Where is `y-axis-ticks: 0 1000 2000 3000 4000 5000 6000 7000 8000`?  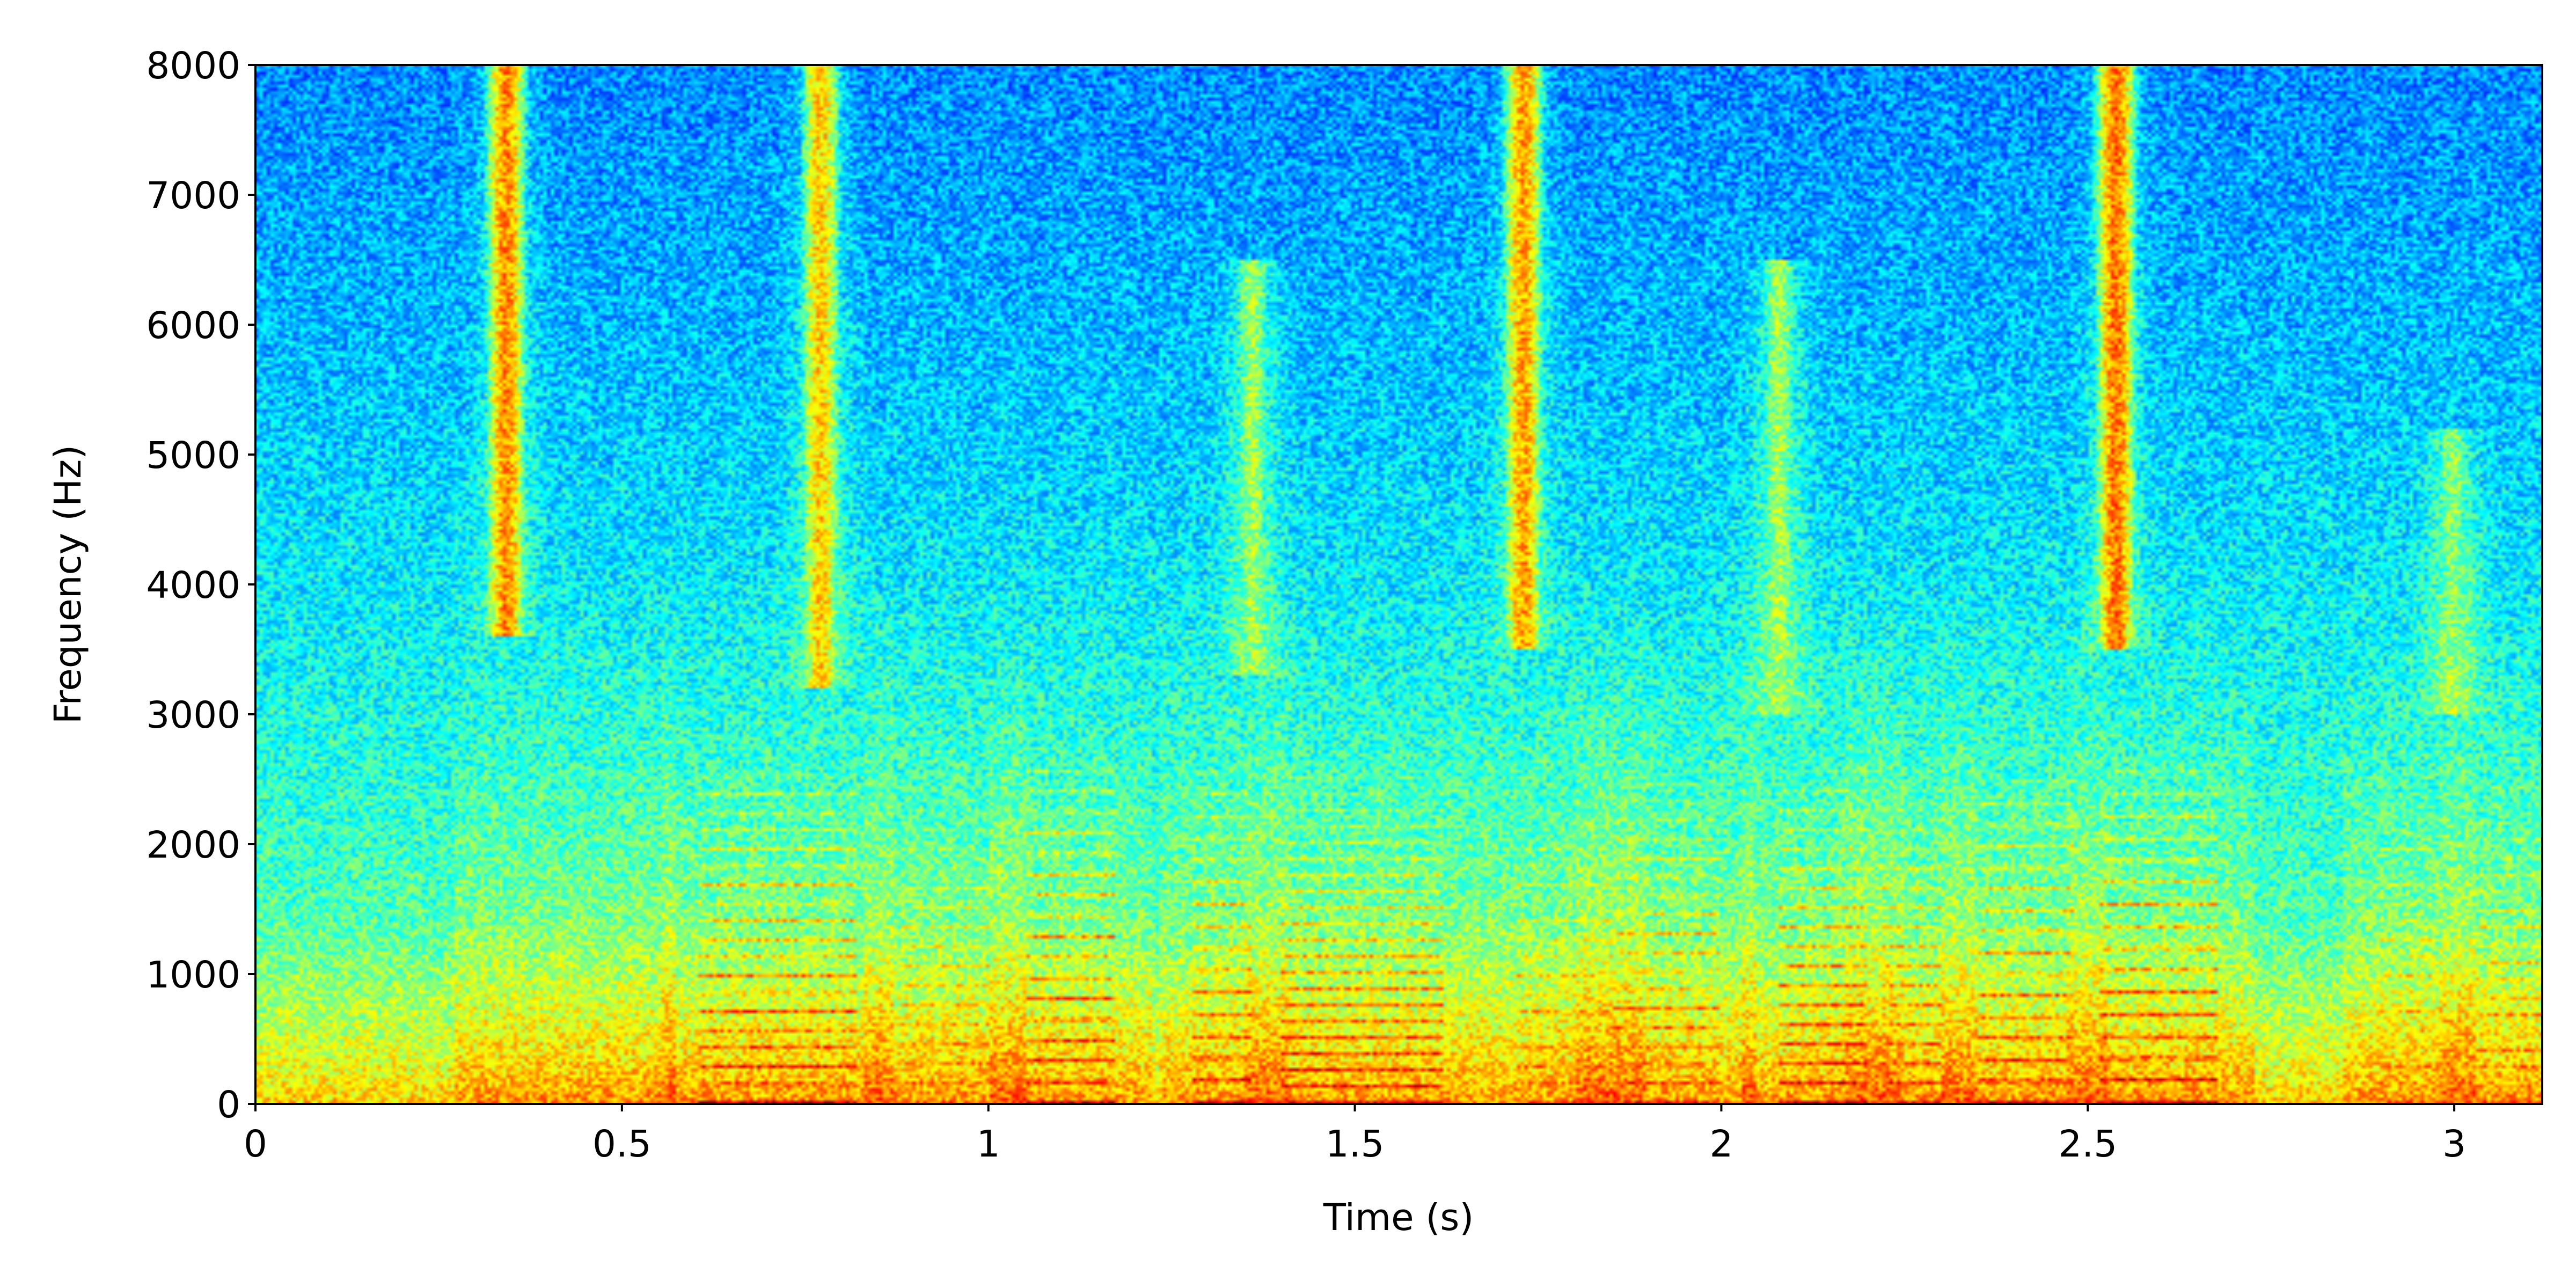 y-axis-ticks: 0 1000 2000 3000 4000 5000 6000 7000 8000 is located at coordinates (200, 585).